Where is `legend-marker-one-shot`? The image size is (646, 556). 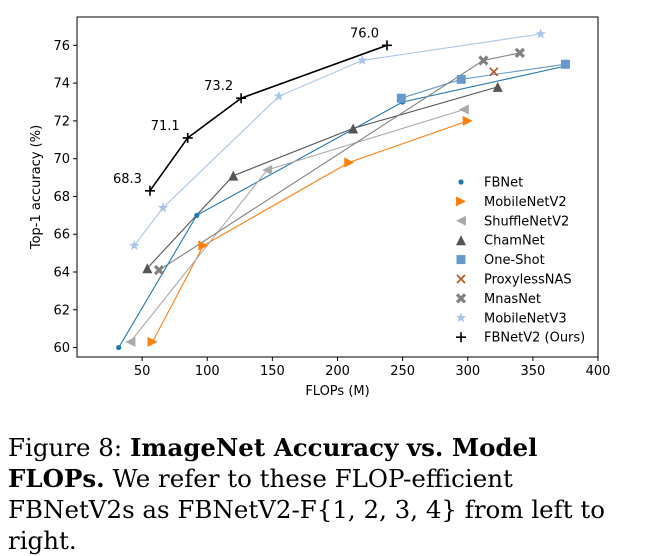
legend-marker-one-shot is located at coordinates (461, 260).